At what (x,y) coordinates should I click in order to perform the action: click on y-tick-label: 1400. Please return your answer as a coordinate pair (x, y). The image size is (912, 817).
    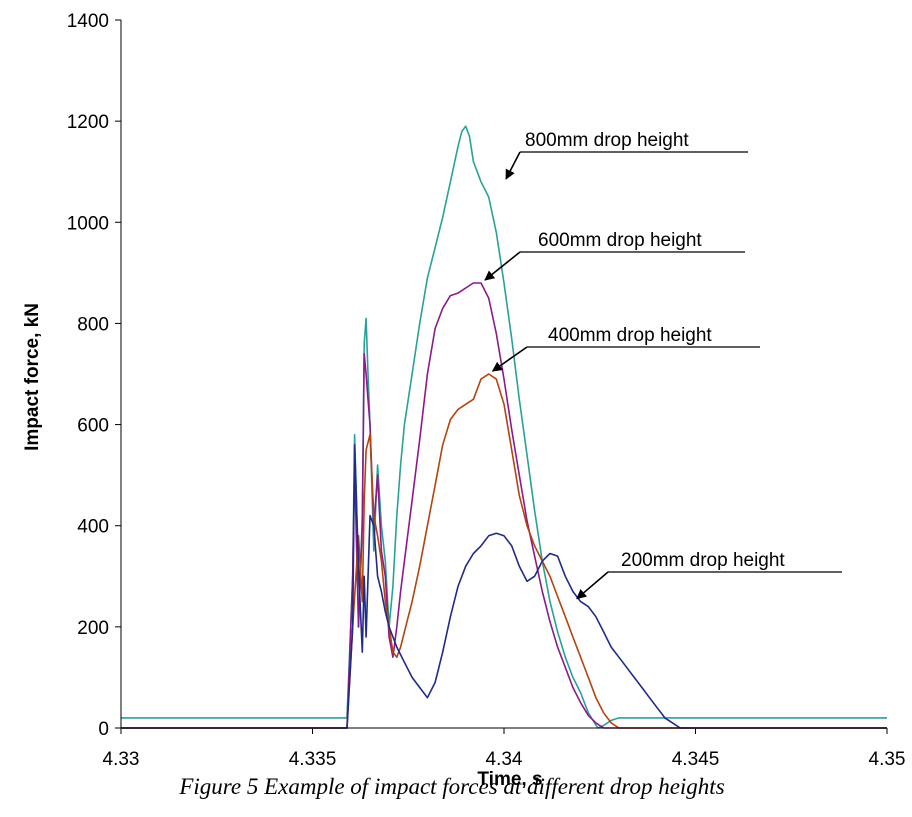
    Looking at the image, I should click on (88, 21).